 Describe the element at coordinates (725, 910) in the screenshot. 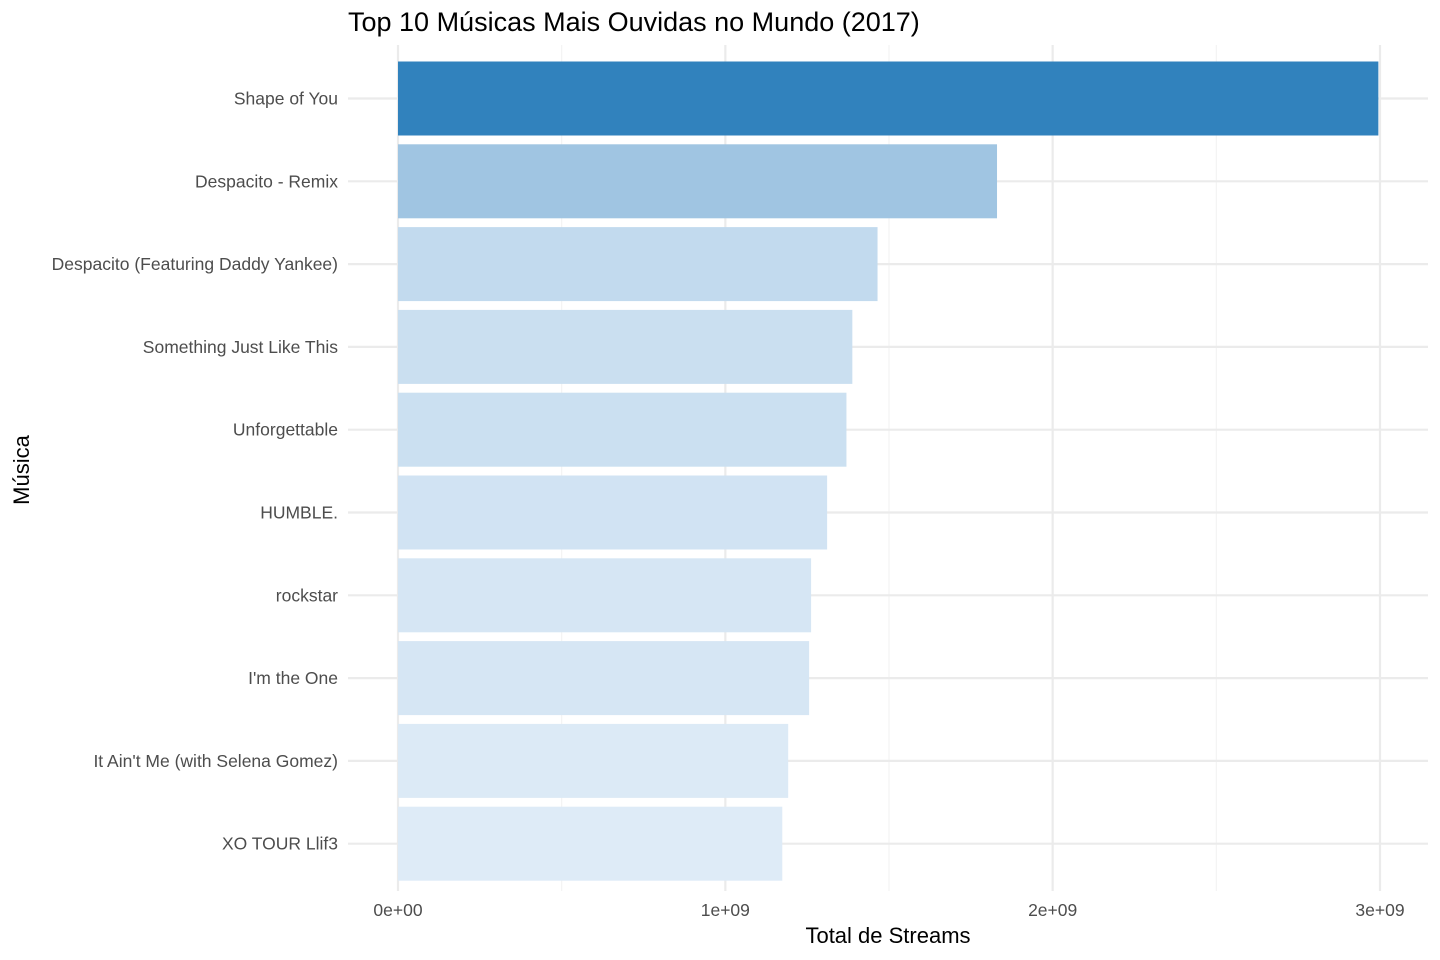

I see `x-tick-label: 1e+09` at that location.